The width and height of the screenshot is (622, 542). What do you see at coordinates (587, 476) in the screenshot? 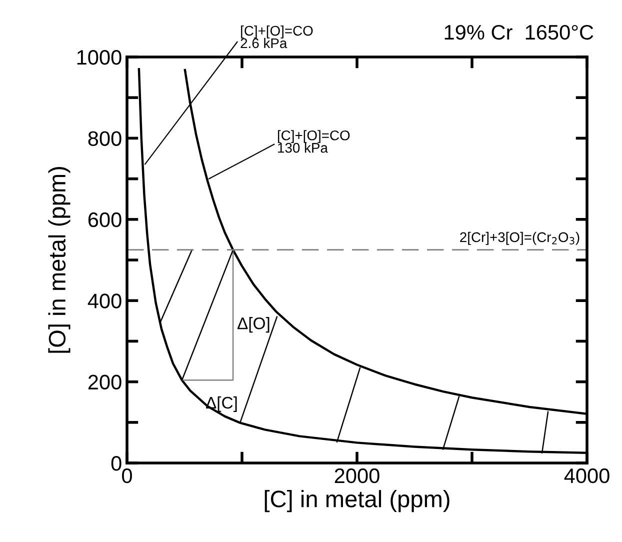
I see `x-tick-label: 4000` at bounding box center [587, 476].